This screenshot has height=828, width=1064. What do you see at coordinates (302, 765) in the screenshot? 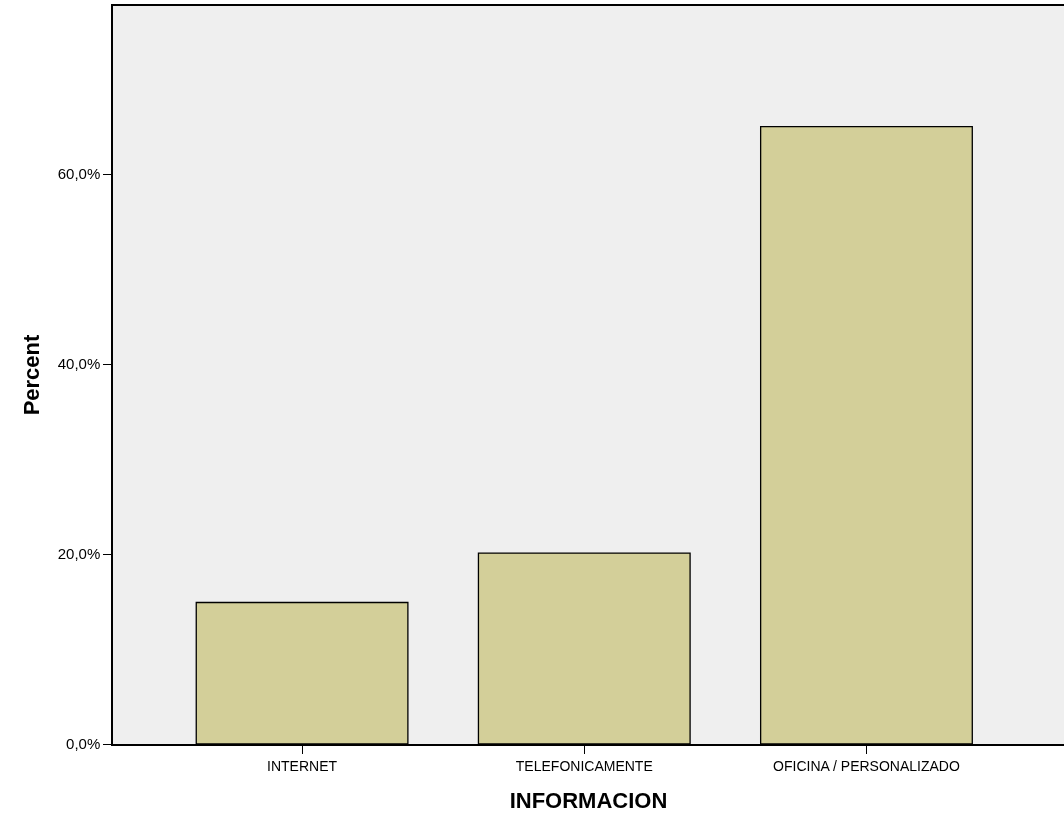
I see `x-tick-label: INTERNET` at bounding box center [302, 765].